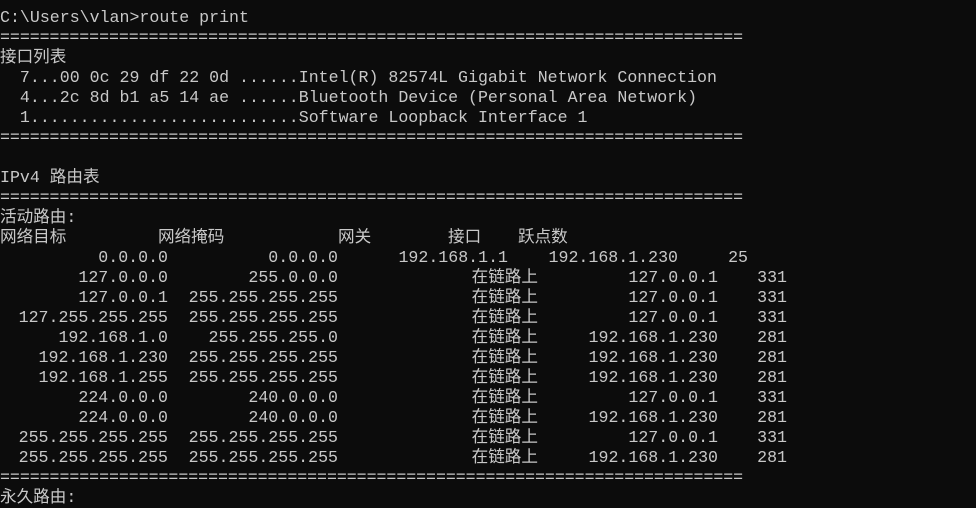  I want to click on header-mask: 网络掩码, so click(191, 237).